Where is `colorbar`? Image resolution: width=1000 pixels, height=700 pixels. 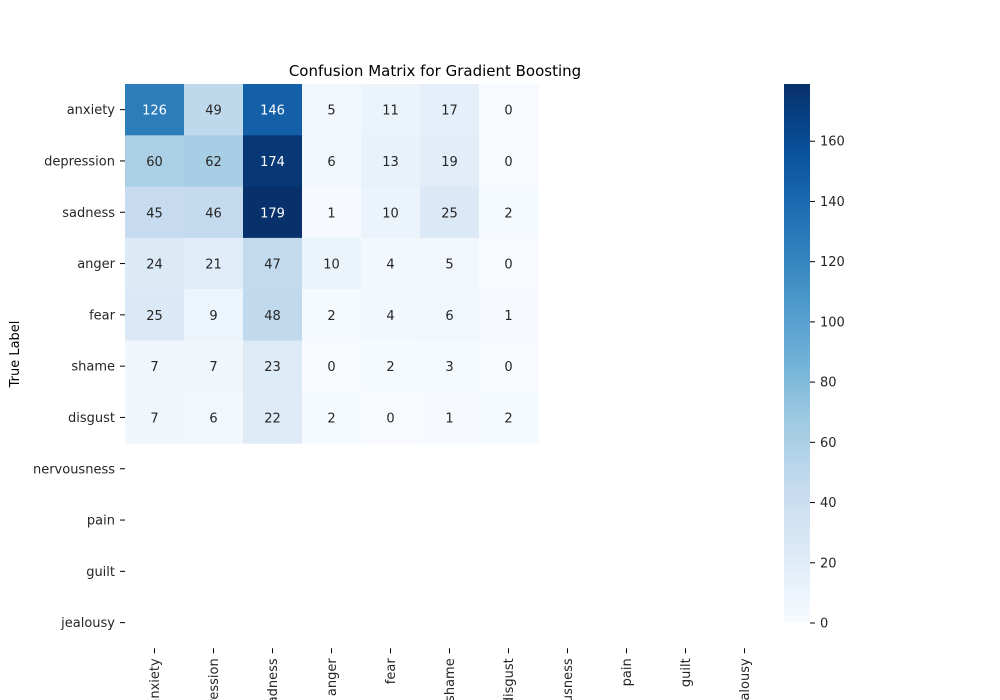 colorbar is located at coordinates (797, 353).